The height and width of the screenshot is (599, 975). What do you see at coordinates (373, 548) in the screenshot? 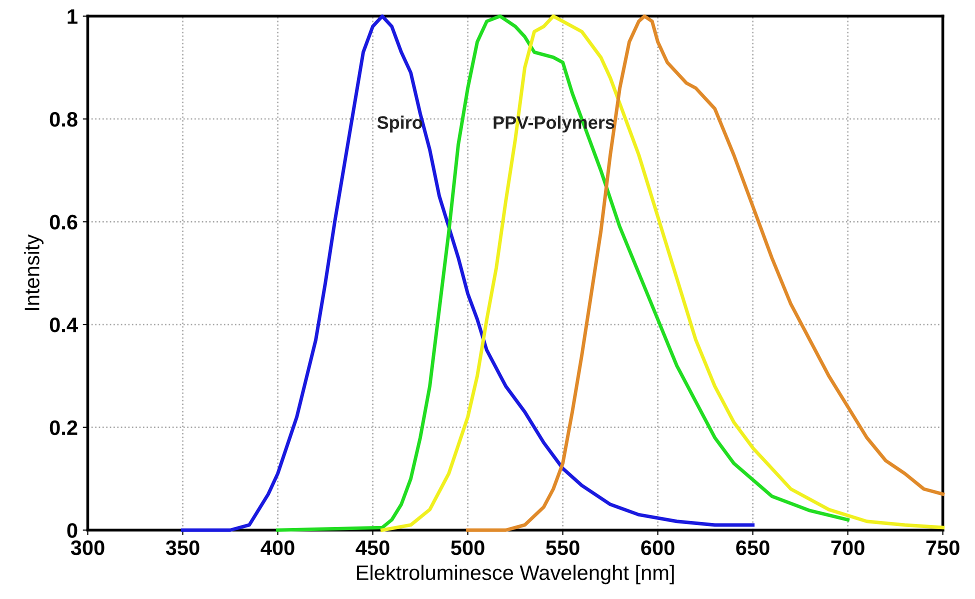
I see `x-tick-label: 450` at bounding box center [373, 548].